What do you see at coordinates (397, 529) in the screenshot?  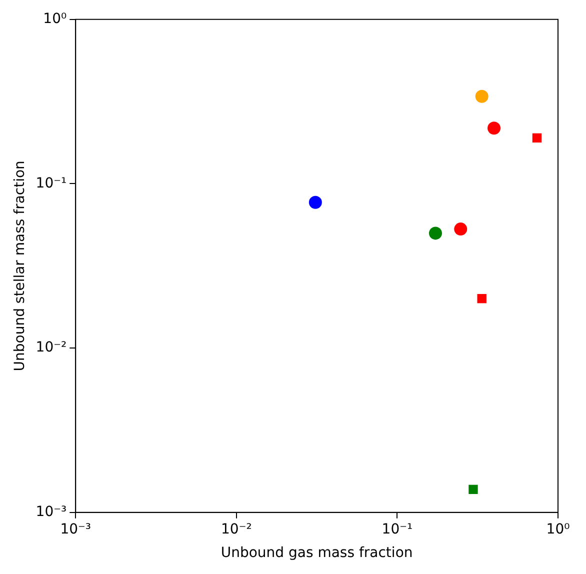 I see `x-tick-label: 10⁻¹` at bounding box center [397, 529].